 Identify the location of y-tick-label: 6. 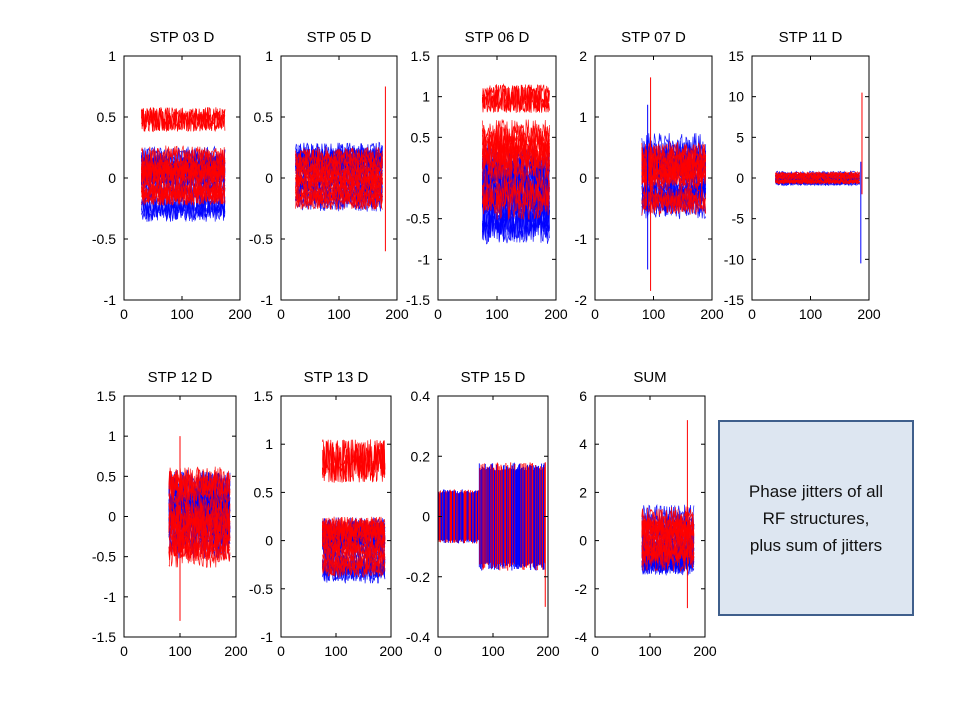
(583, 396).